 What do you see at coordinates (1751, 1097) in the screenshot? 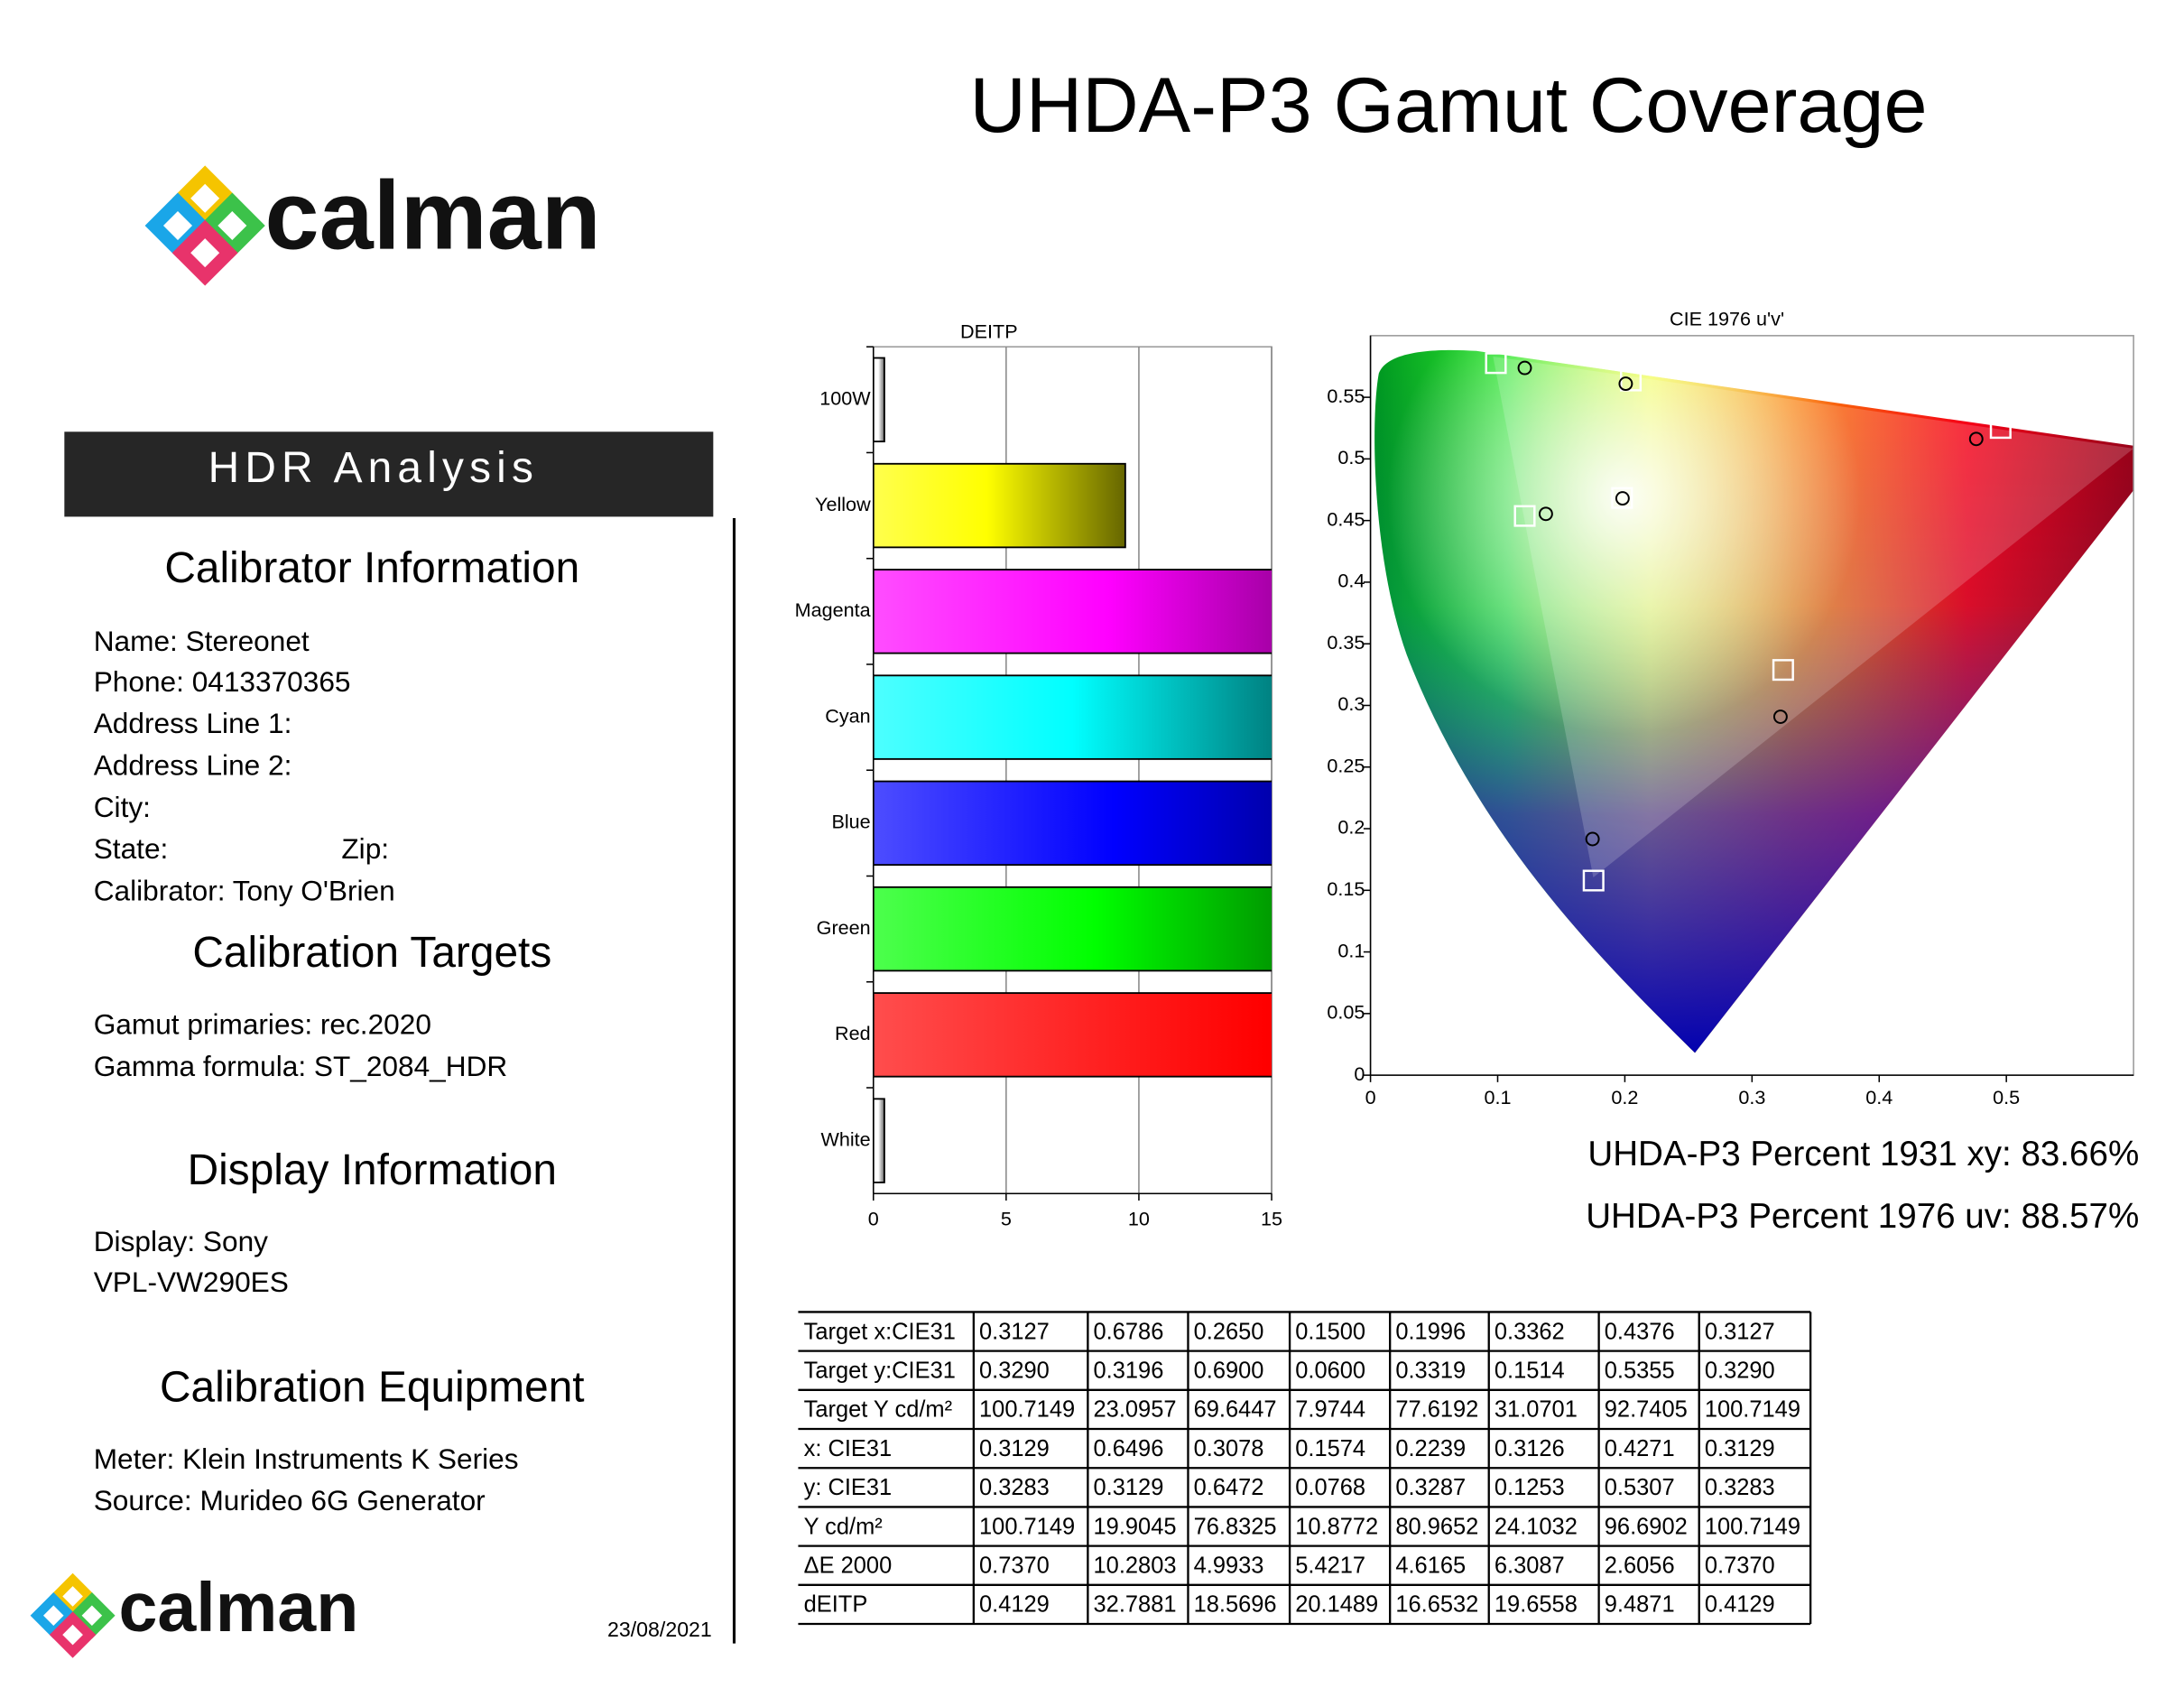
I see `x-tick-label: 0.3` at bounding box center [1751, 1097].